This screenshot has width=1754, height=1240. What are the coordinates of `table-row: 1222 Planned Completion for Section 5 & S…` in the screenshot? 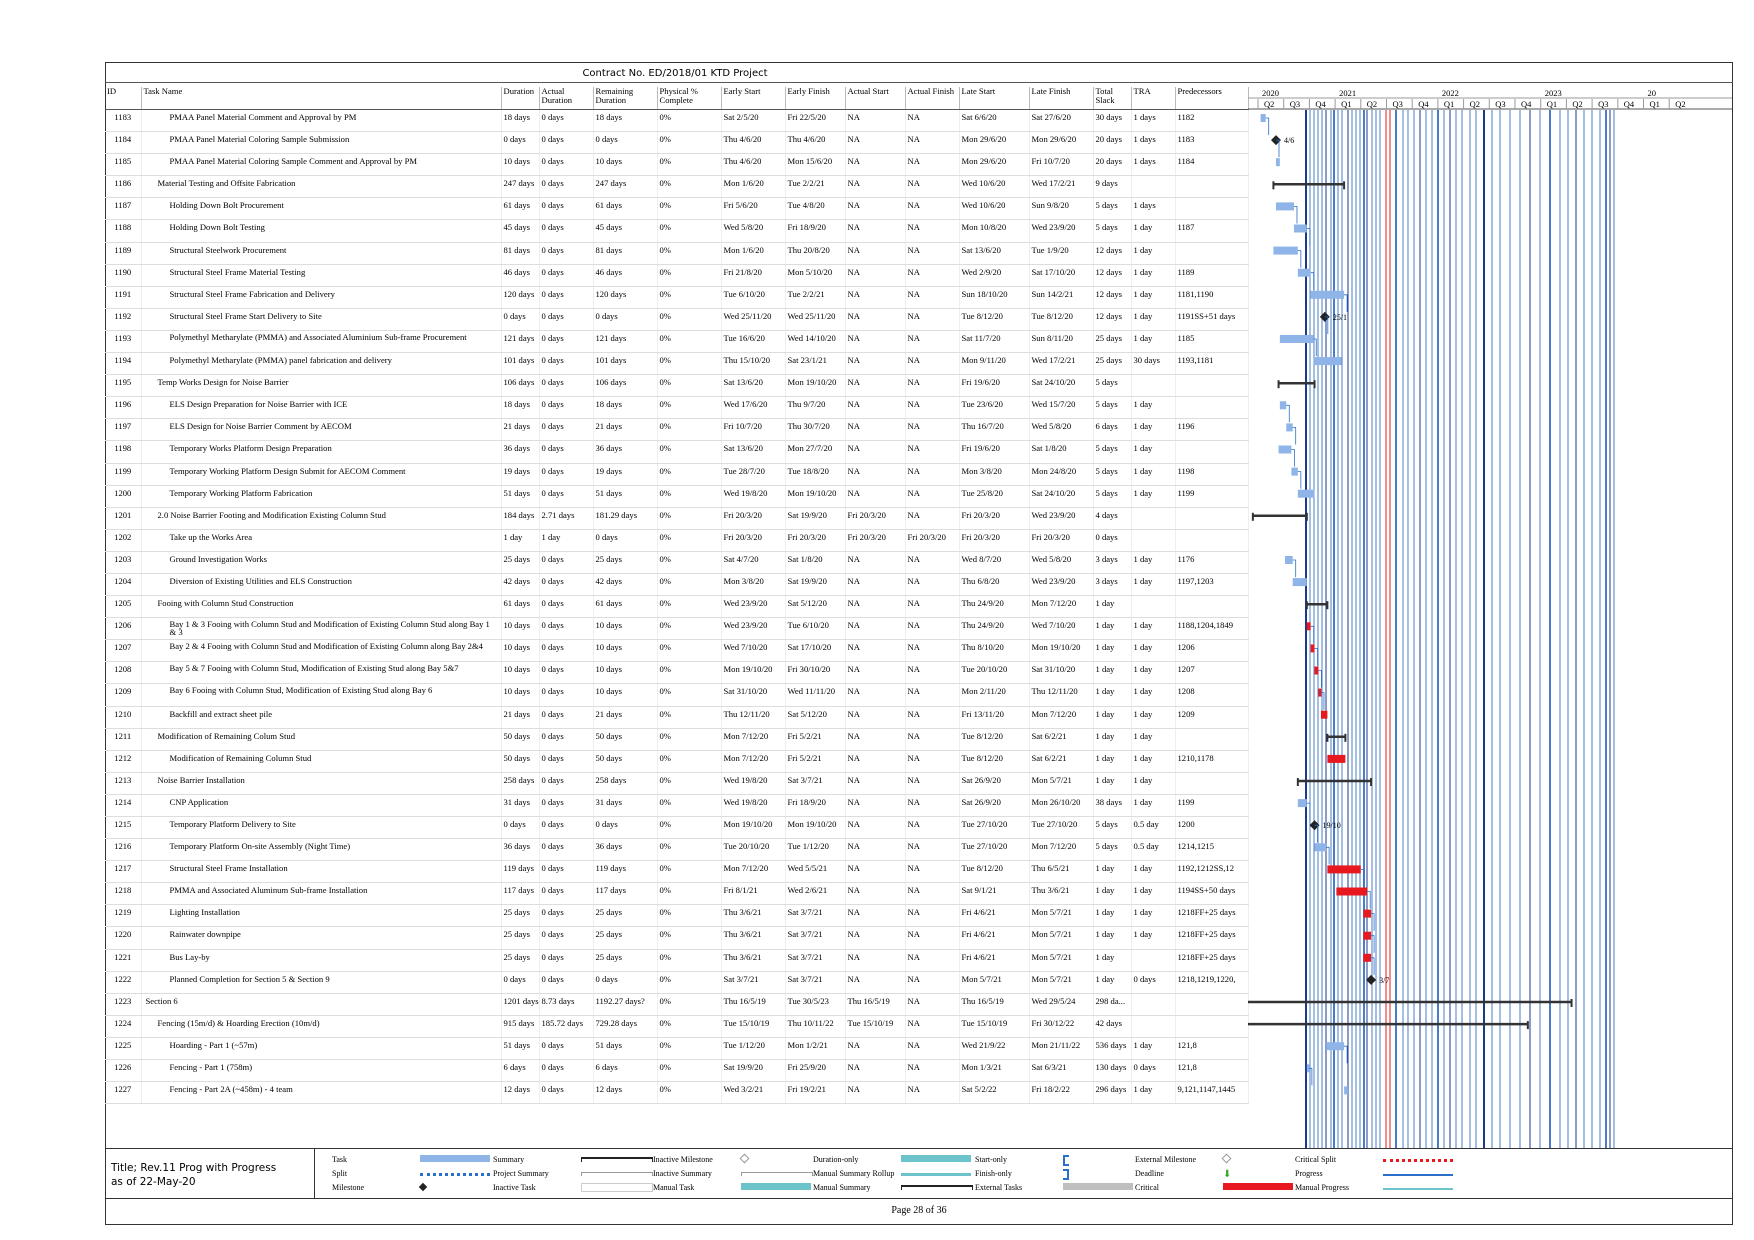 It's located at (677, 982).